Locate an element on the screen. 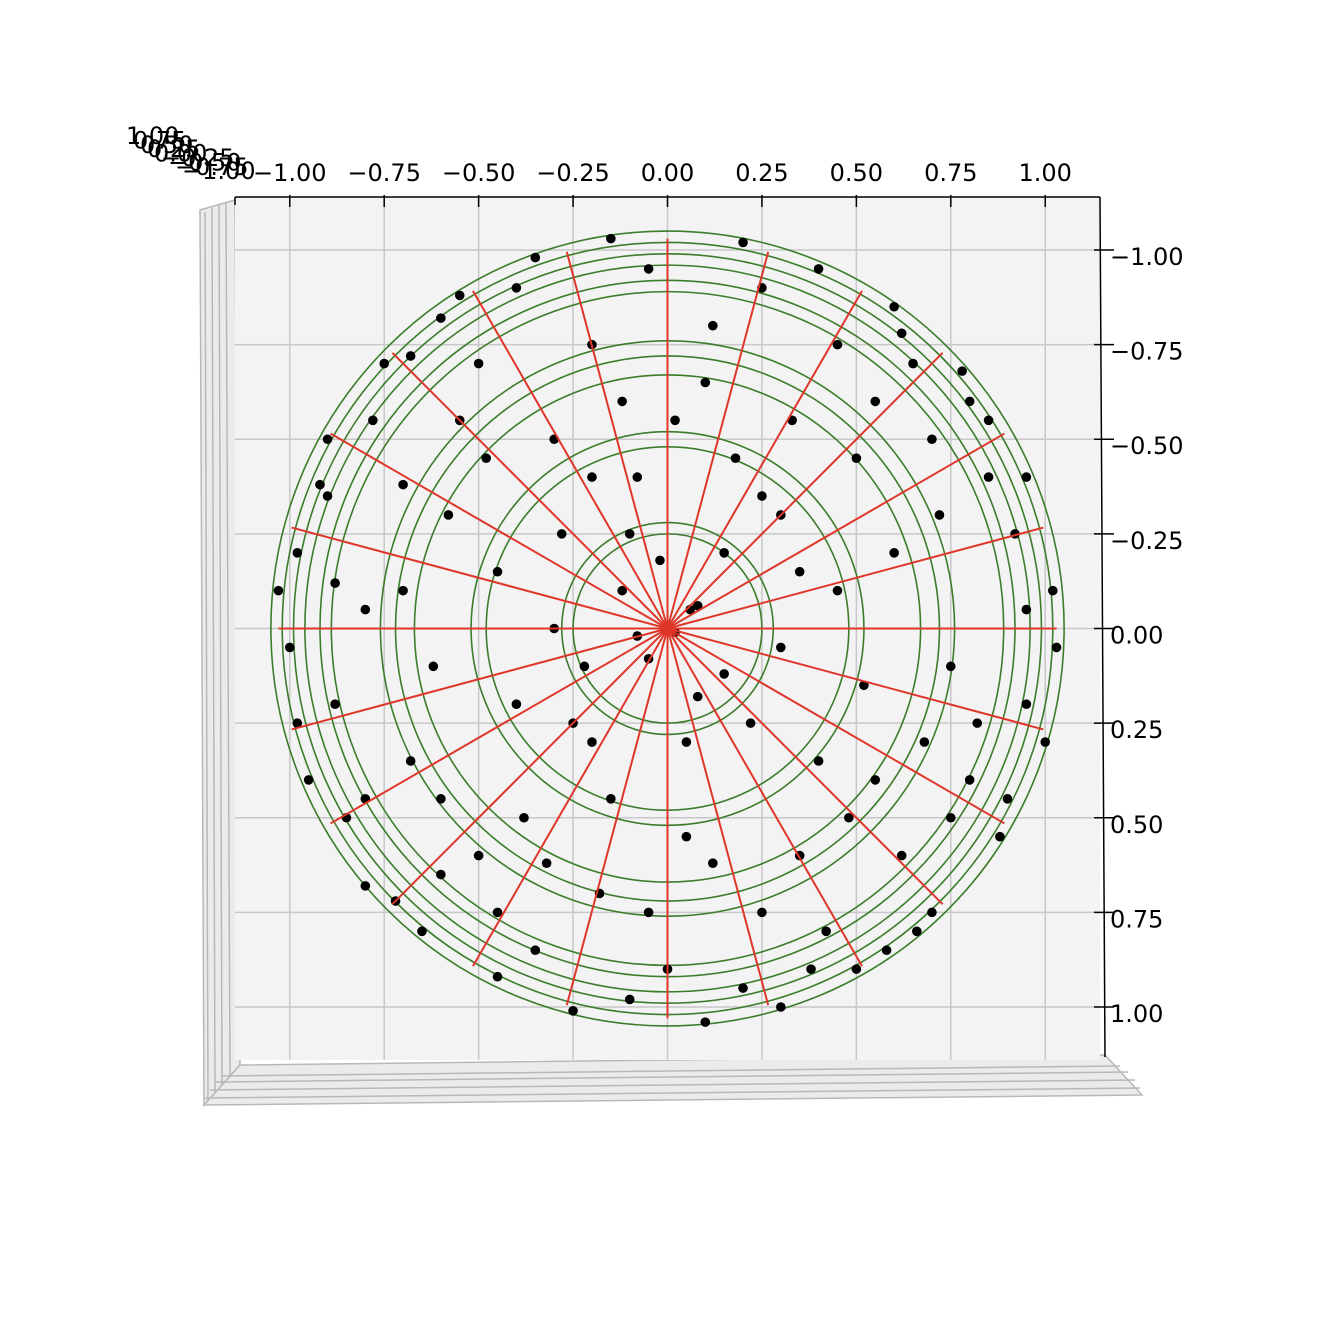  x-tick-label: 0.50 is located at coordinates (856, 173).